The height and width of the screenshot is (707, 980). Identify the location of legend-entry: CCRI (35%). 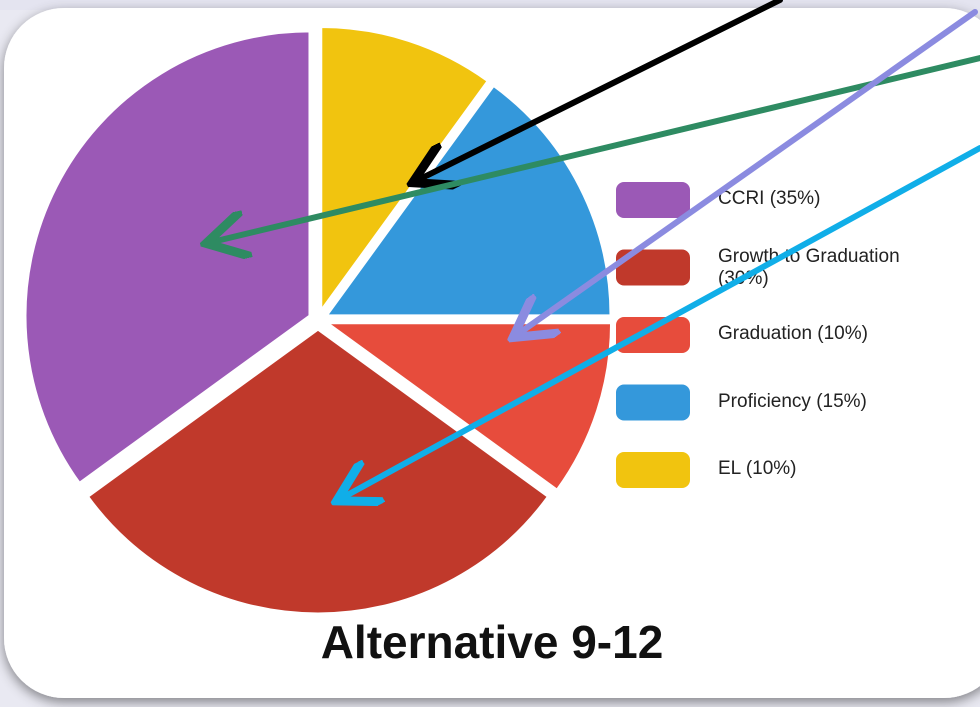
(769, 198).